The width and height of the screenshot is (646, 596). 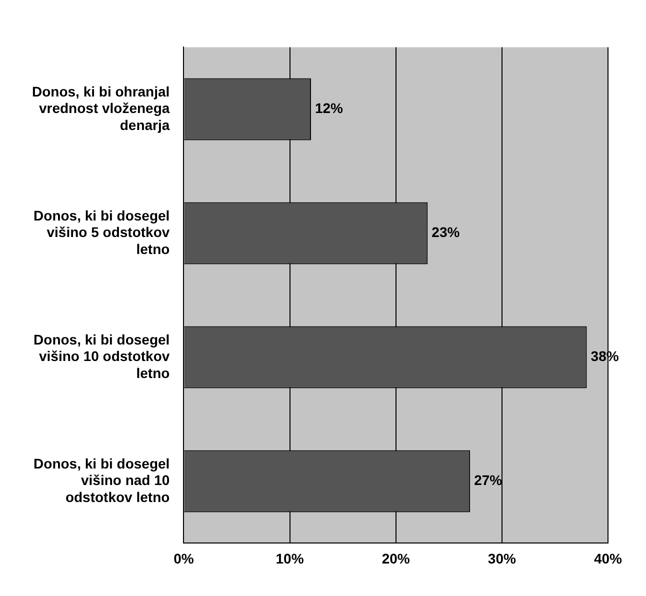 What do you see at coordinates (488, 480) in the screenshot?
I see `data-label: 27%` at bounding box center [488, 480].